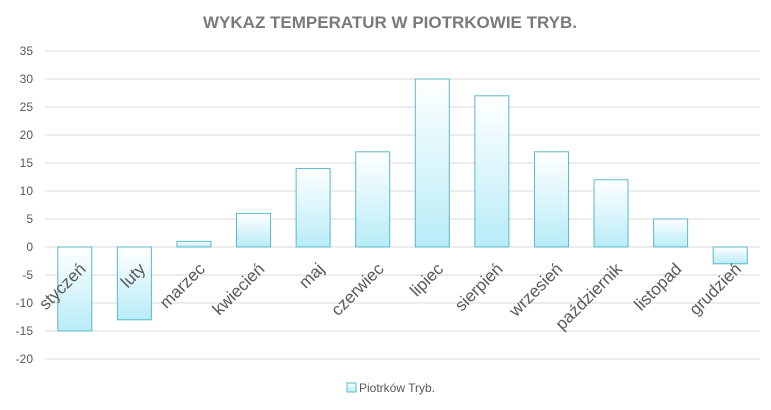 This screenshot has height=410, width=771. Describe the element at coordinates (715, 289) in the screenshot. I see `category-label: grudzień` at that location.